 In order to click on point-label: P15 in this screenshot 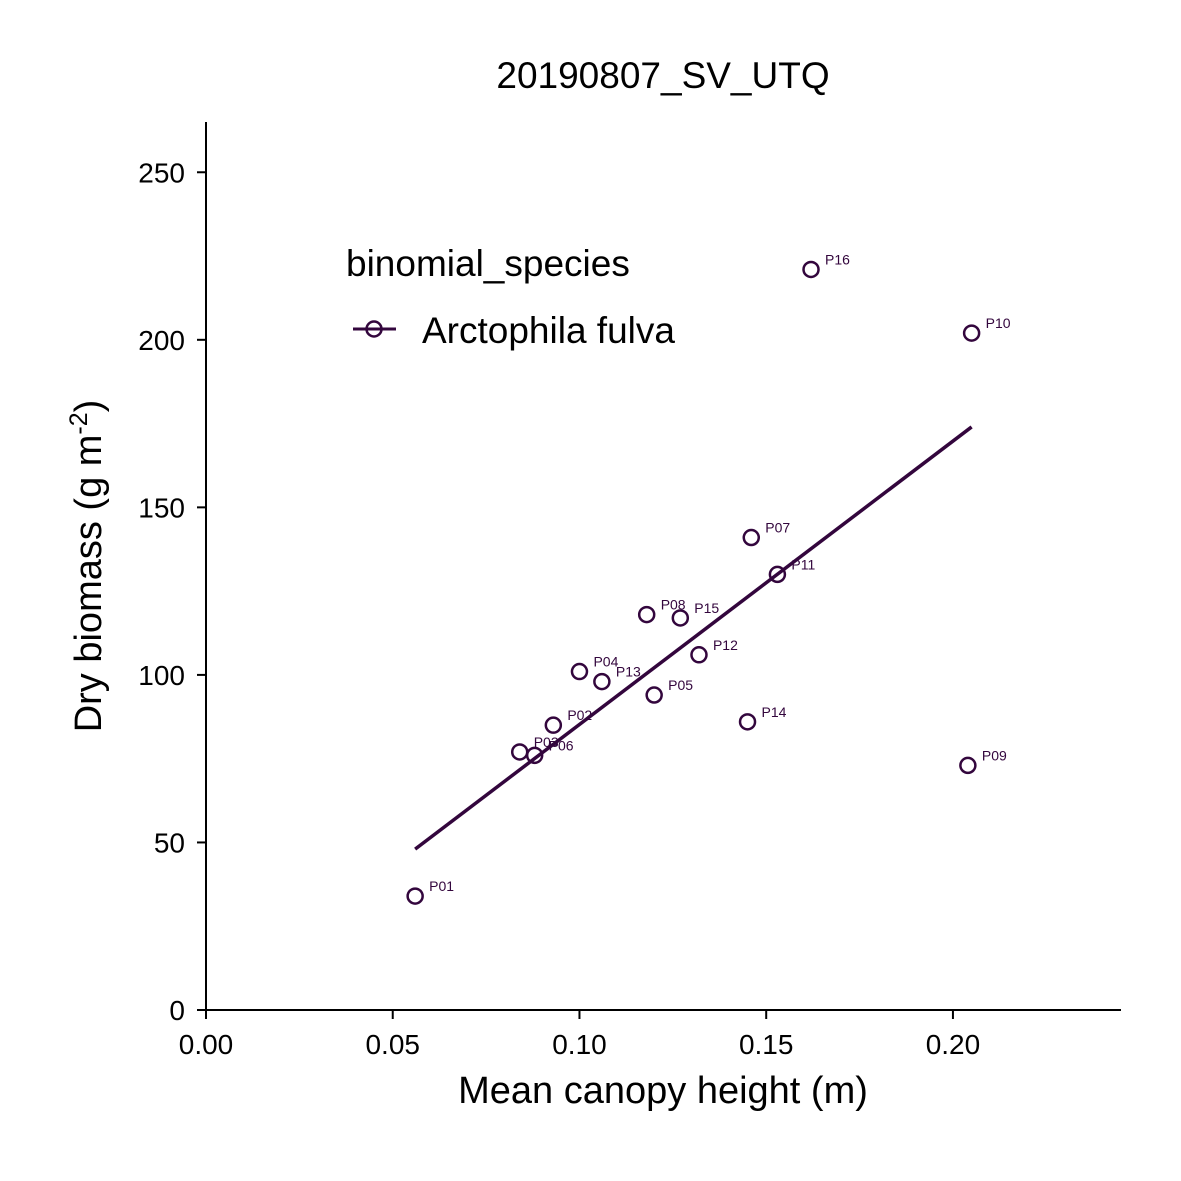, I will do `click(706, 608)`.